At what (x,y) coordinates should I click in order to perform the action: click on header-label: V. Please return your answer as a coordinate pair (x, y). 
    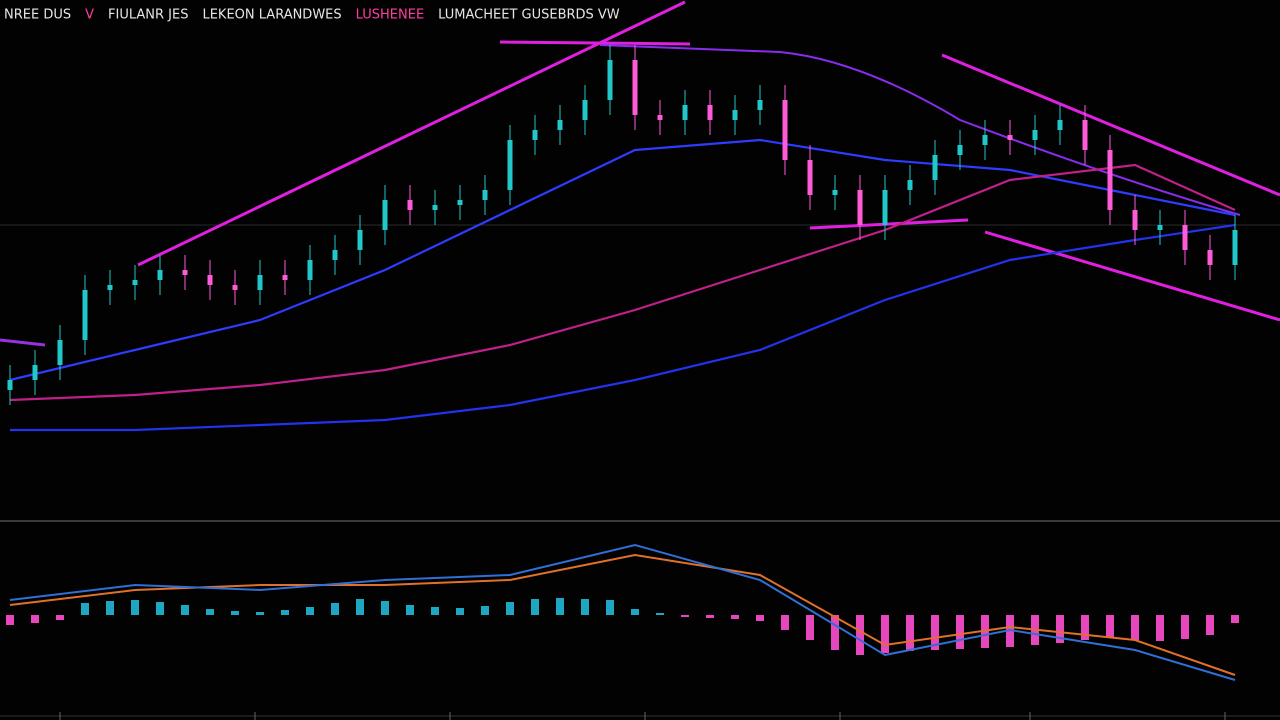
    Looking at the image, I should click on (89, 15).